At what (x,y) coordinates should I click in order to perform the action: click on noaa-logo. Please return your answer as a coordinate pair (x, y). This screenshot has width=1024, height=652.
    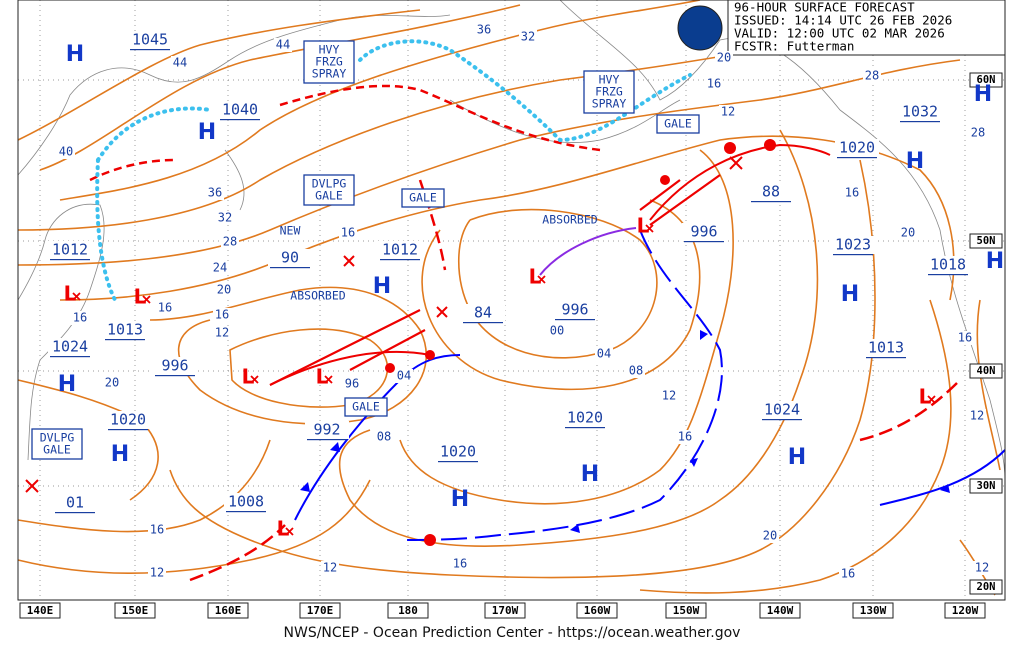
    Looking at the image, I should click on (700, 28).